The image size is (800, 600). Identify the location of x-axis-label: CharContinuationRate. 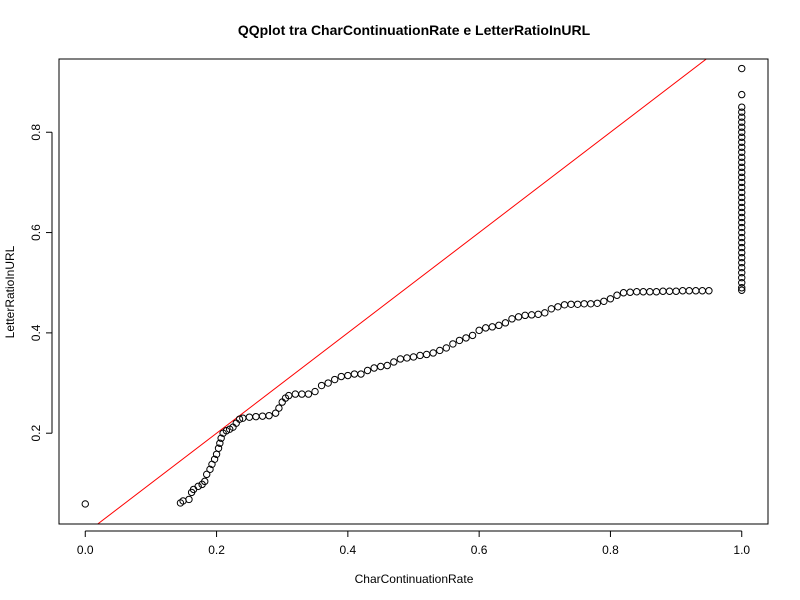
(414, 579).